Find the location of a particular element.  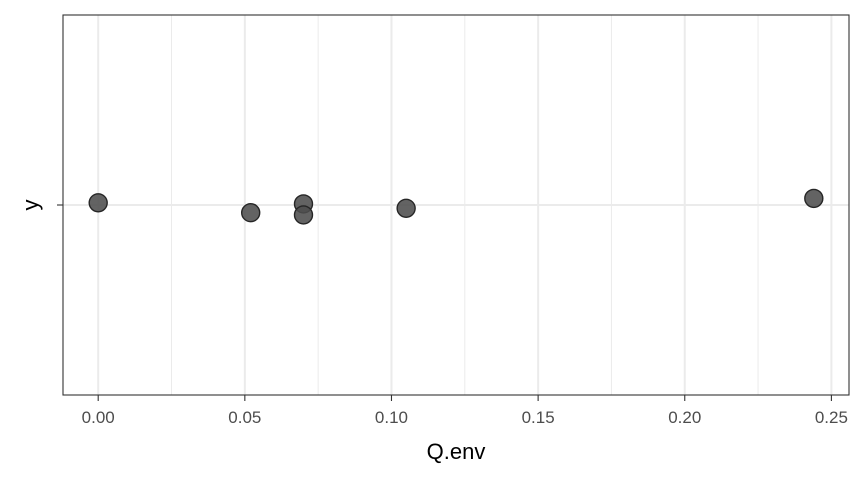

x-tick-label: 0.20 is located at coordinates (684, 417).